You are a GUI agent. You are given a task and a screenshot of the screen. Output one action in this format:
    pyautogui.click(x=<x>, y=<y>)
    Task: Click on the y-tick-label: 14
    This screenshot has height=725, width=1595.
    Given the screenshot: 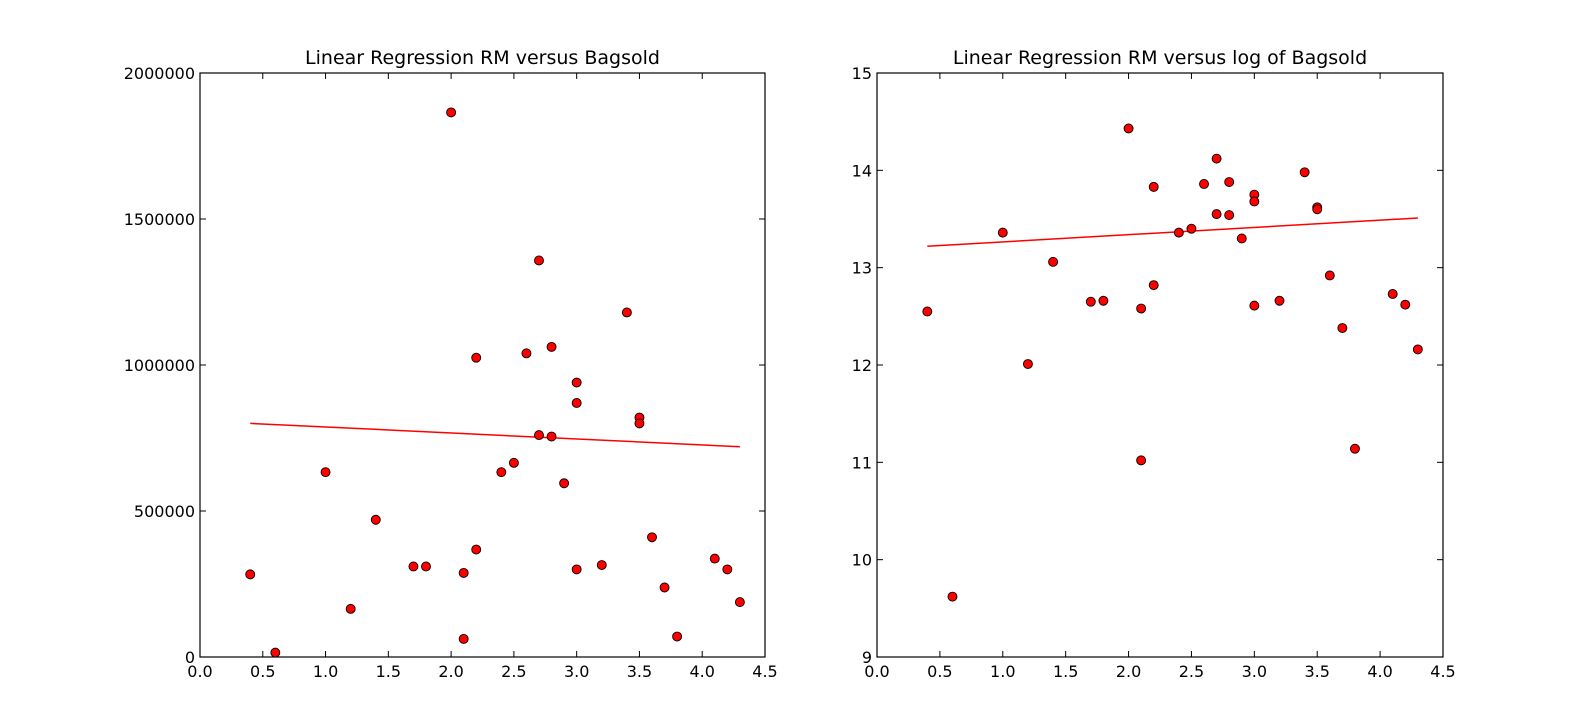 What is the action you would take?
    pyautogui.click(x=862, y=170)
    